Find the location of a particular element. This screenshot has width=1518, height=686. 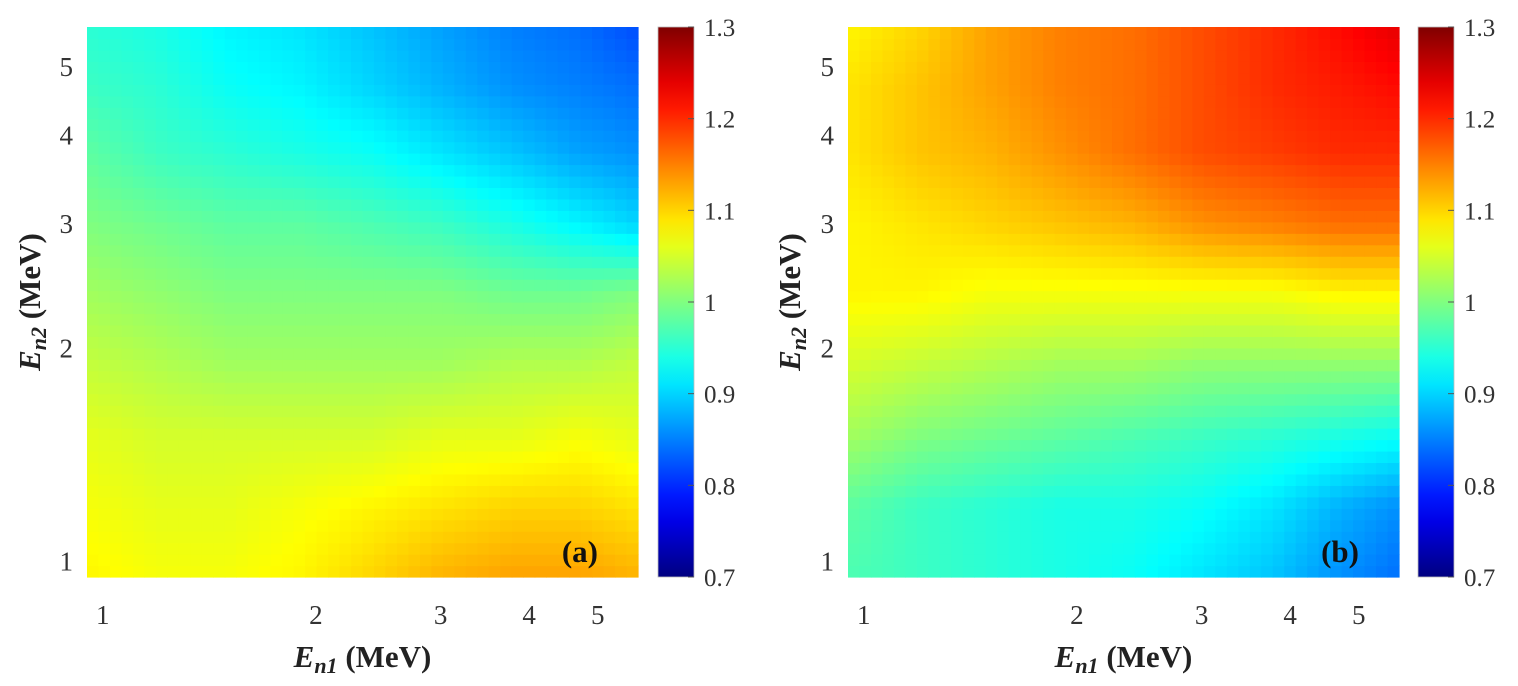

colorbar-tick-label: 0.8 is located at coordinates (719, 486).